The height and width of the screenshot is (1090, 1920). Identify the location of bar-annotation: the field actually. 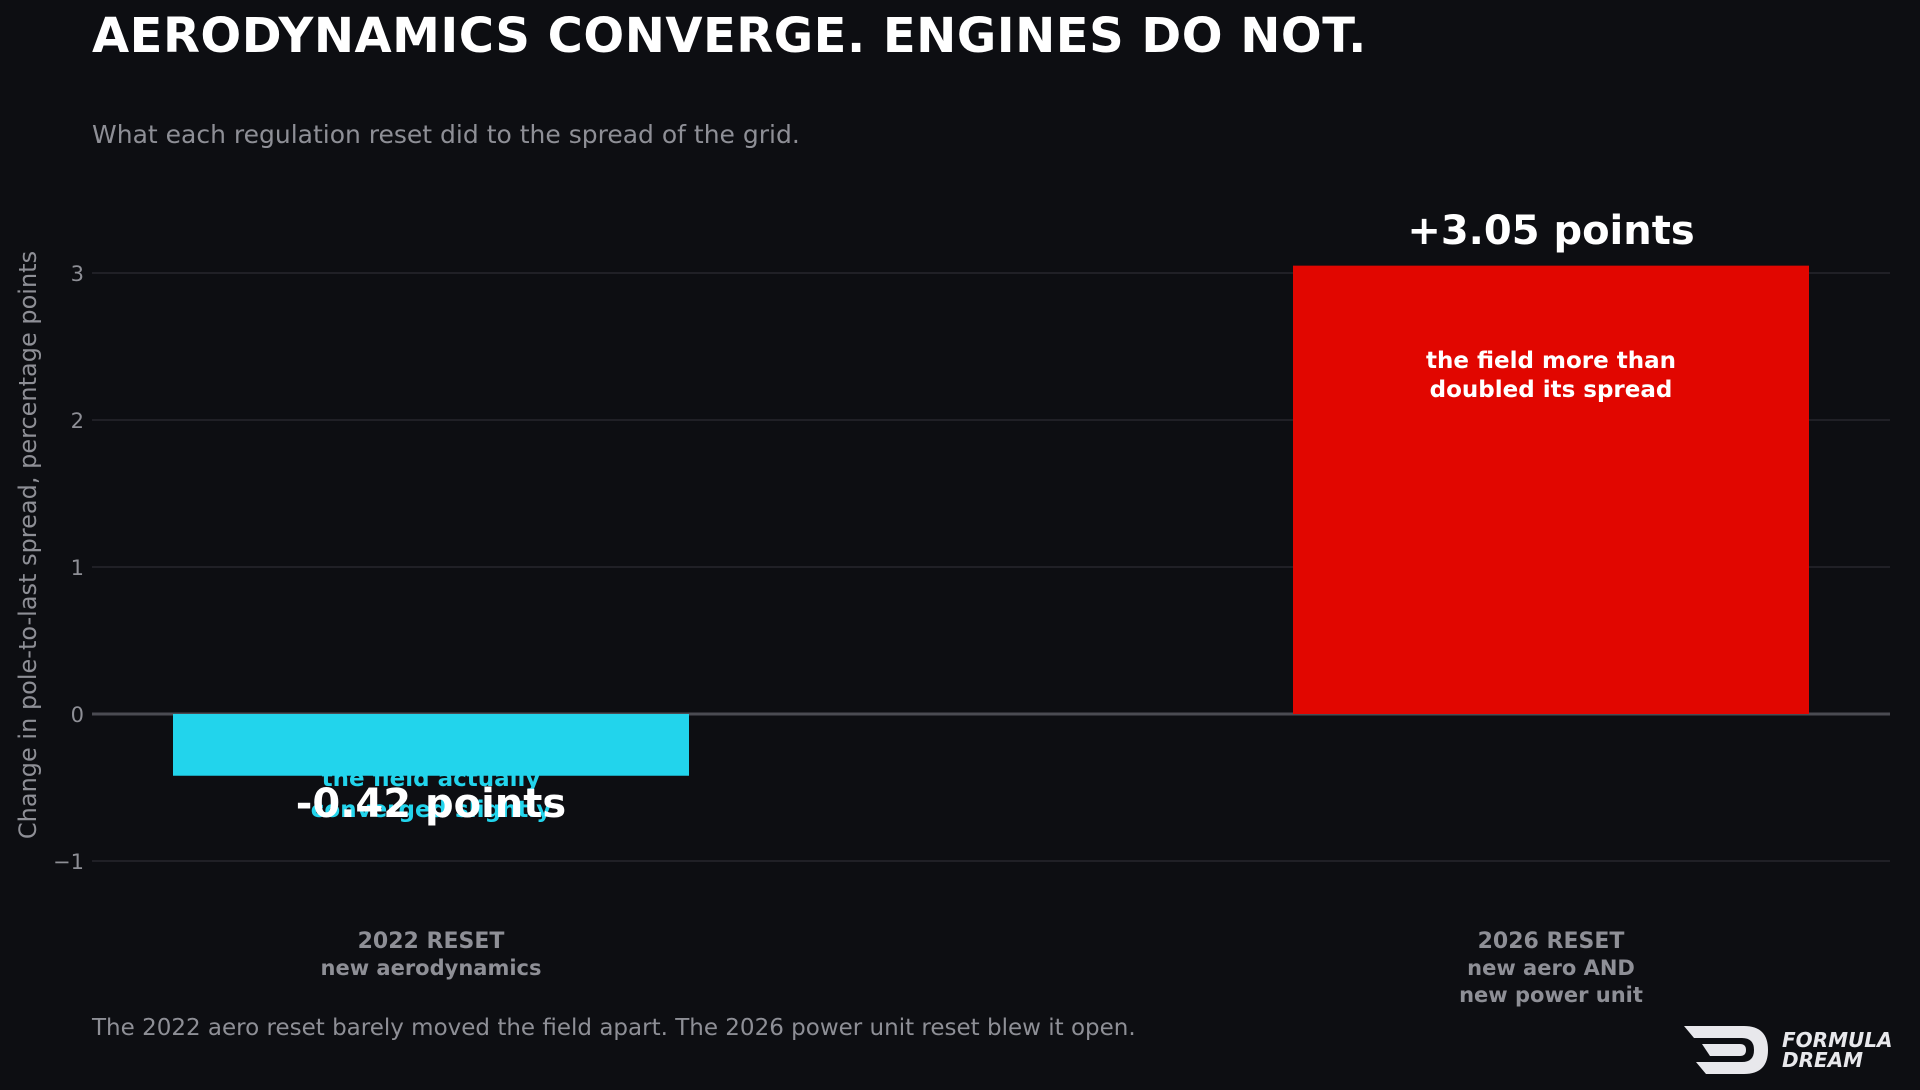
(431, 779).